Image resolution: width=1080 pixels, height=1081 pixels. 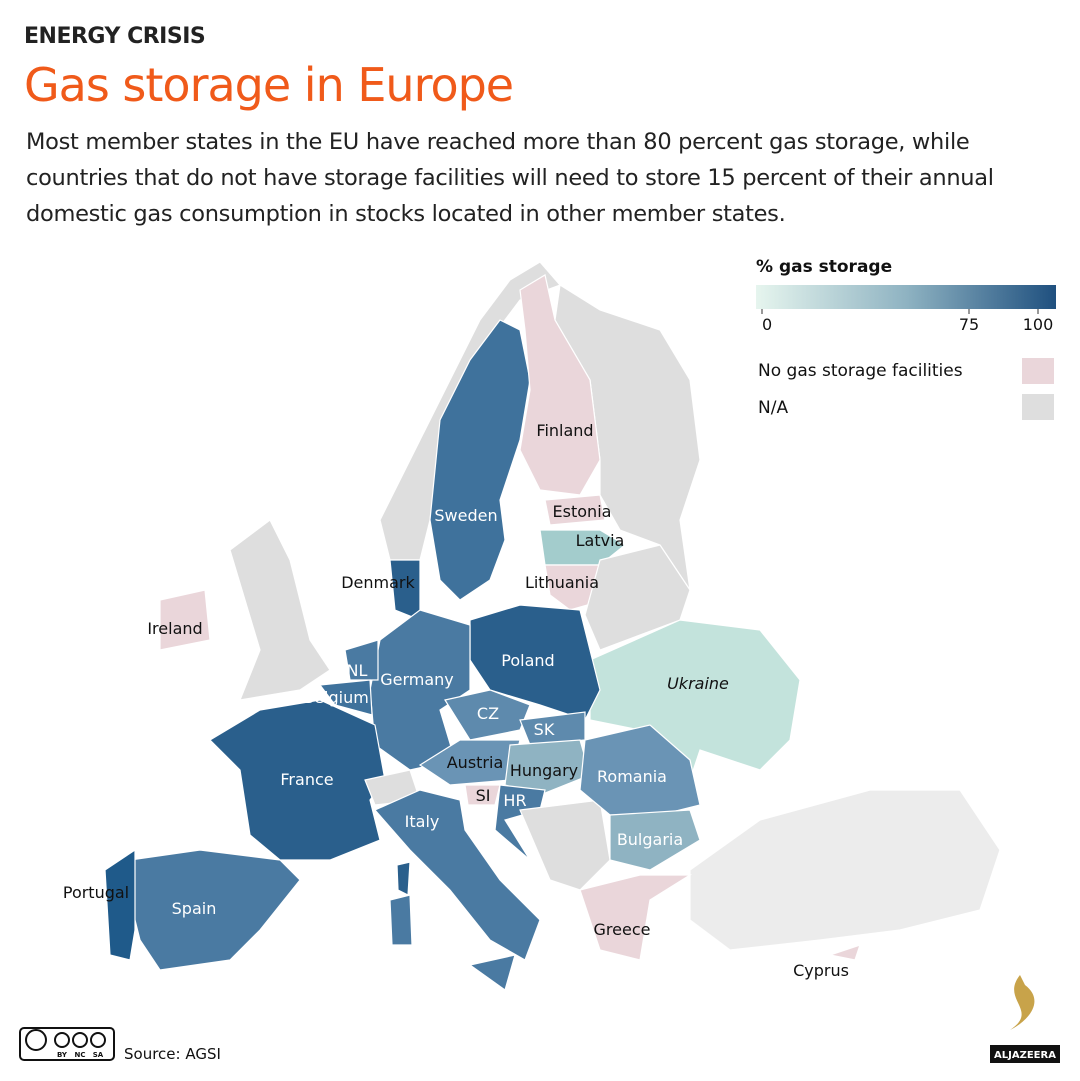 What do you see at coordinates (417, 679) in the screenshot?
I see `country-label: Germany` at bounding box center [417, 679].